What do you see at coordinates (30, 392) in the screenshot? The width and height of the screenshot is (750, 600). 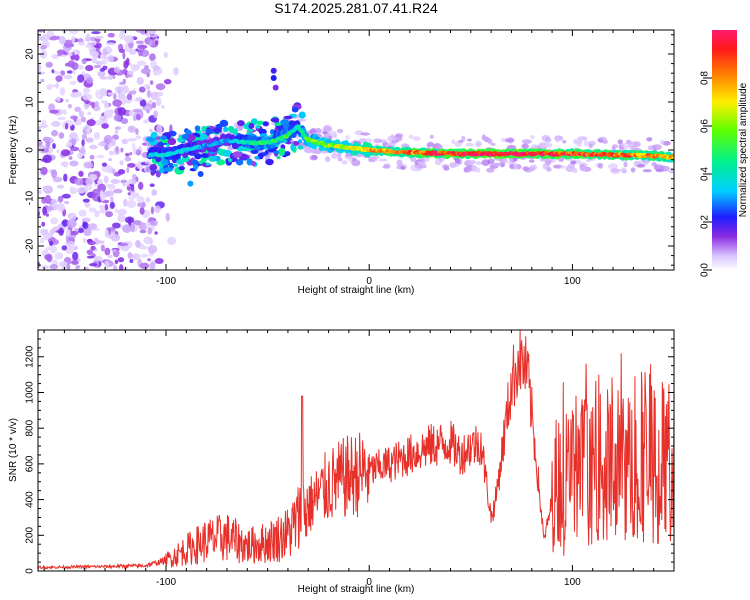 I see `snr-ytick-label: 1000` at bounding box center [30, 392].